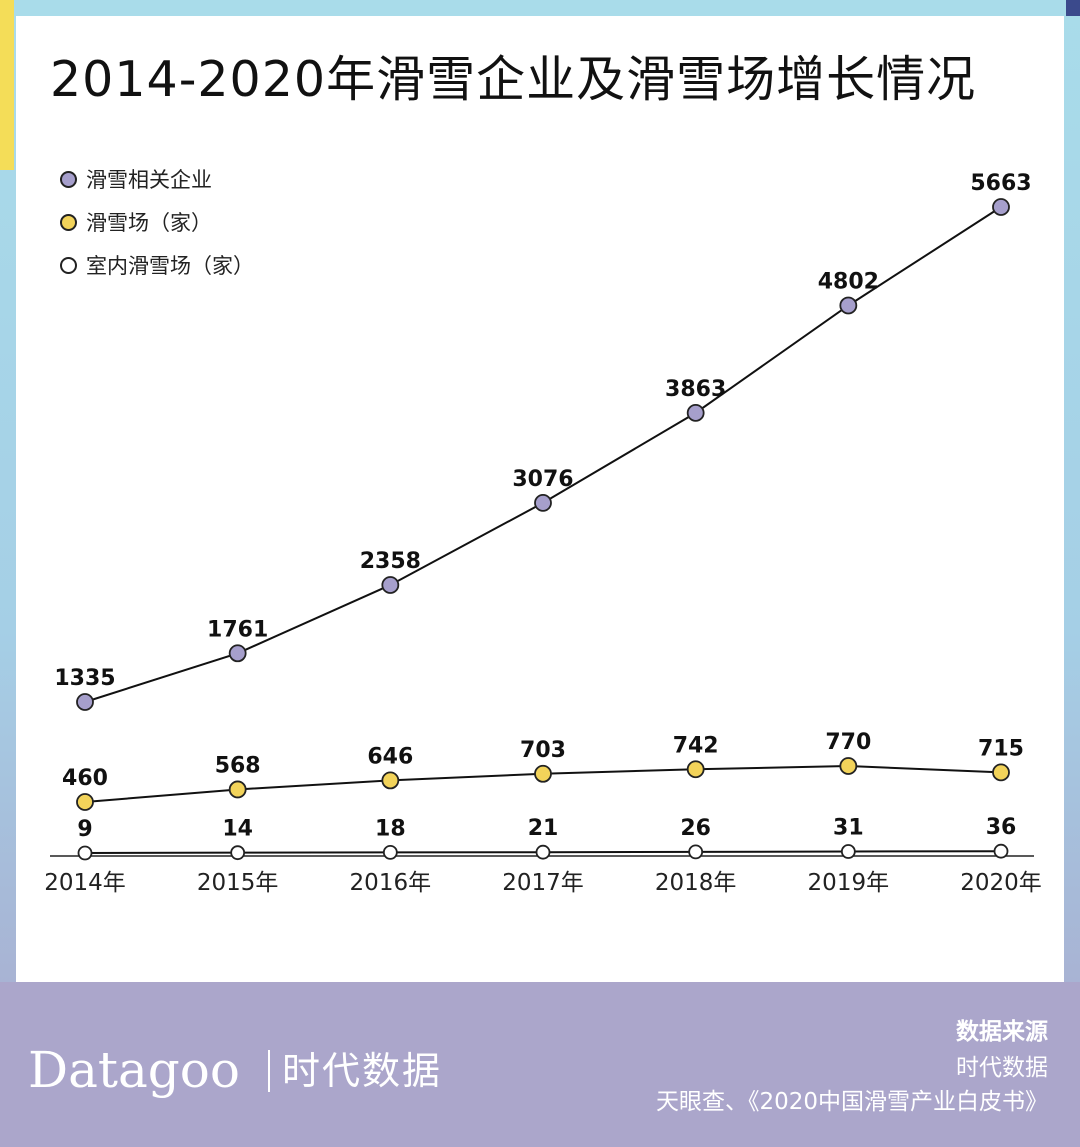 The image size is (1080, 1147). I want to click on data-label: 460, so click(85, 778).